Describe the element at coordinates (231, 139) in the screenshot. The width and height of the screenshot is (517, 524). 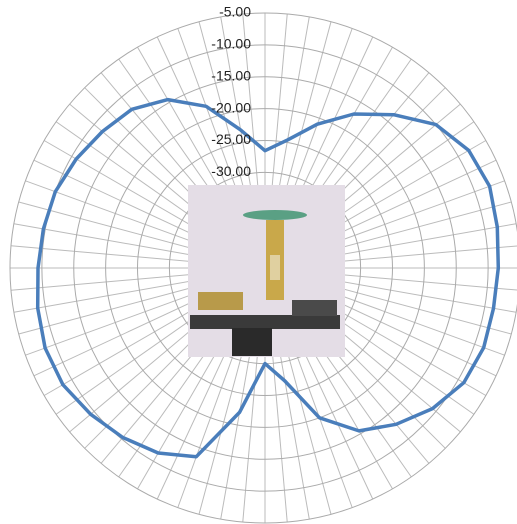
I see `y-tick-label: -25.00` at that location.